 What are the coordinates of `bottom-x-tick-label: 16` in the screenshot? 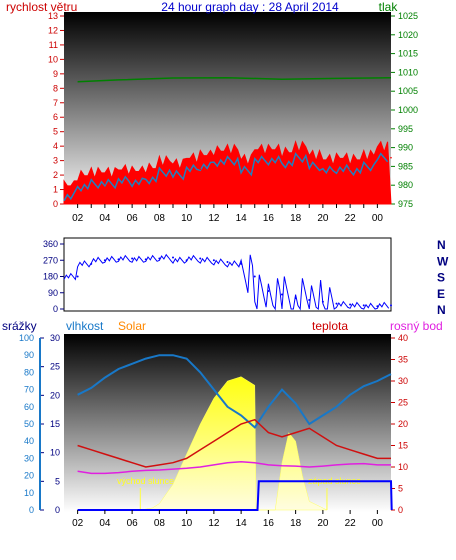 It's located at (269, 523).